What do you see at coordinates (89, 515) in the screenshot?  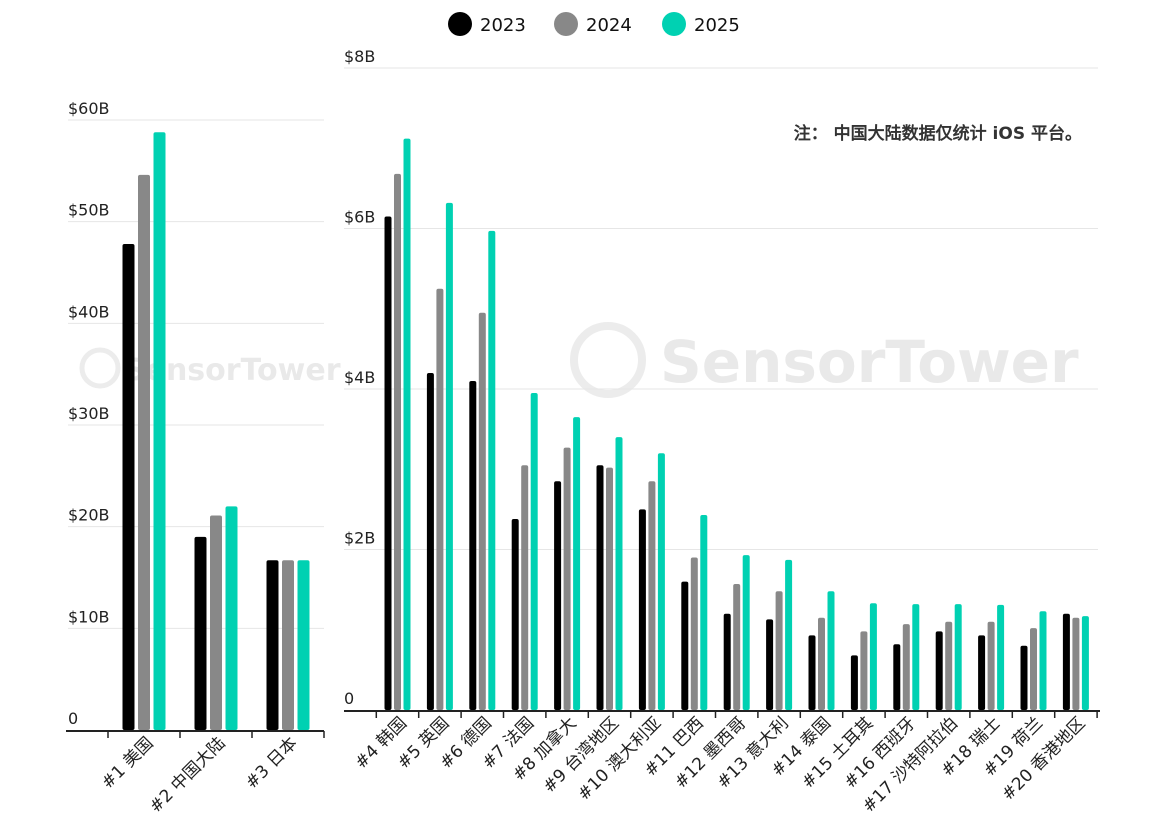 I see `y-tick-label: $20B` at bounding box center [89, 515].